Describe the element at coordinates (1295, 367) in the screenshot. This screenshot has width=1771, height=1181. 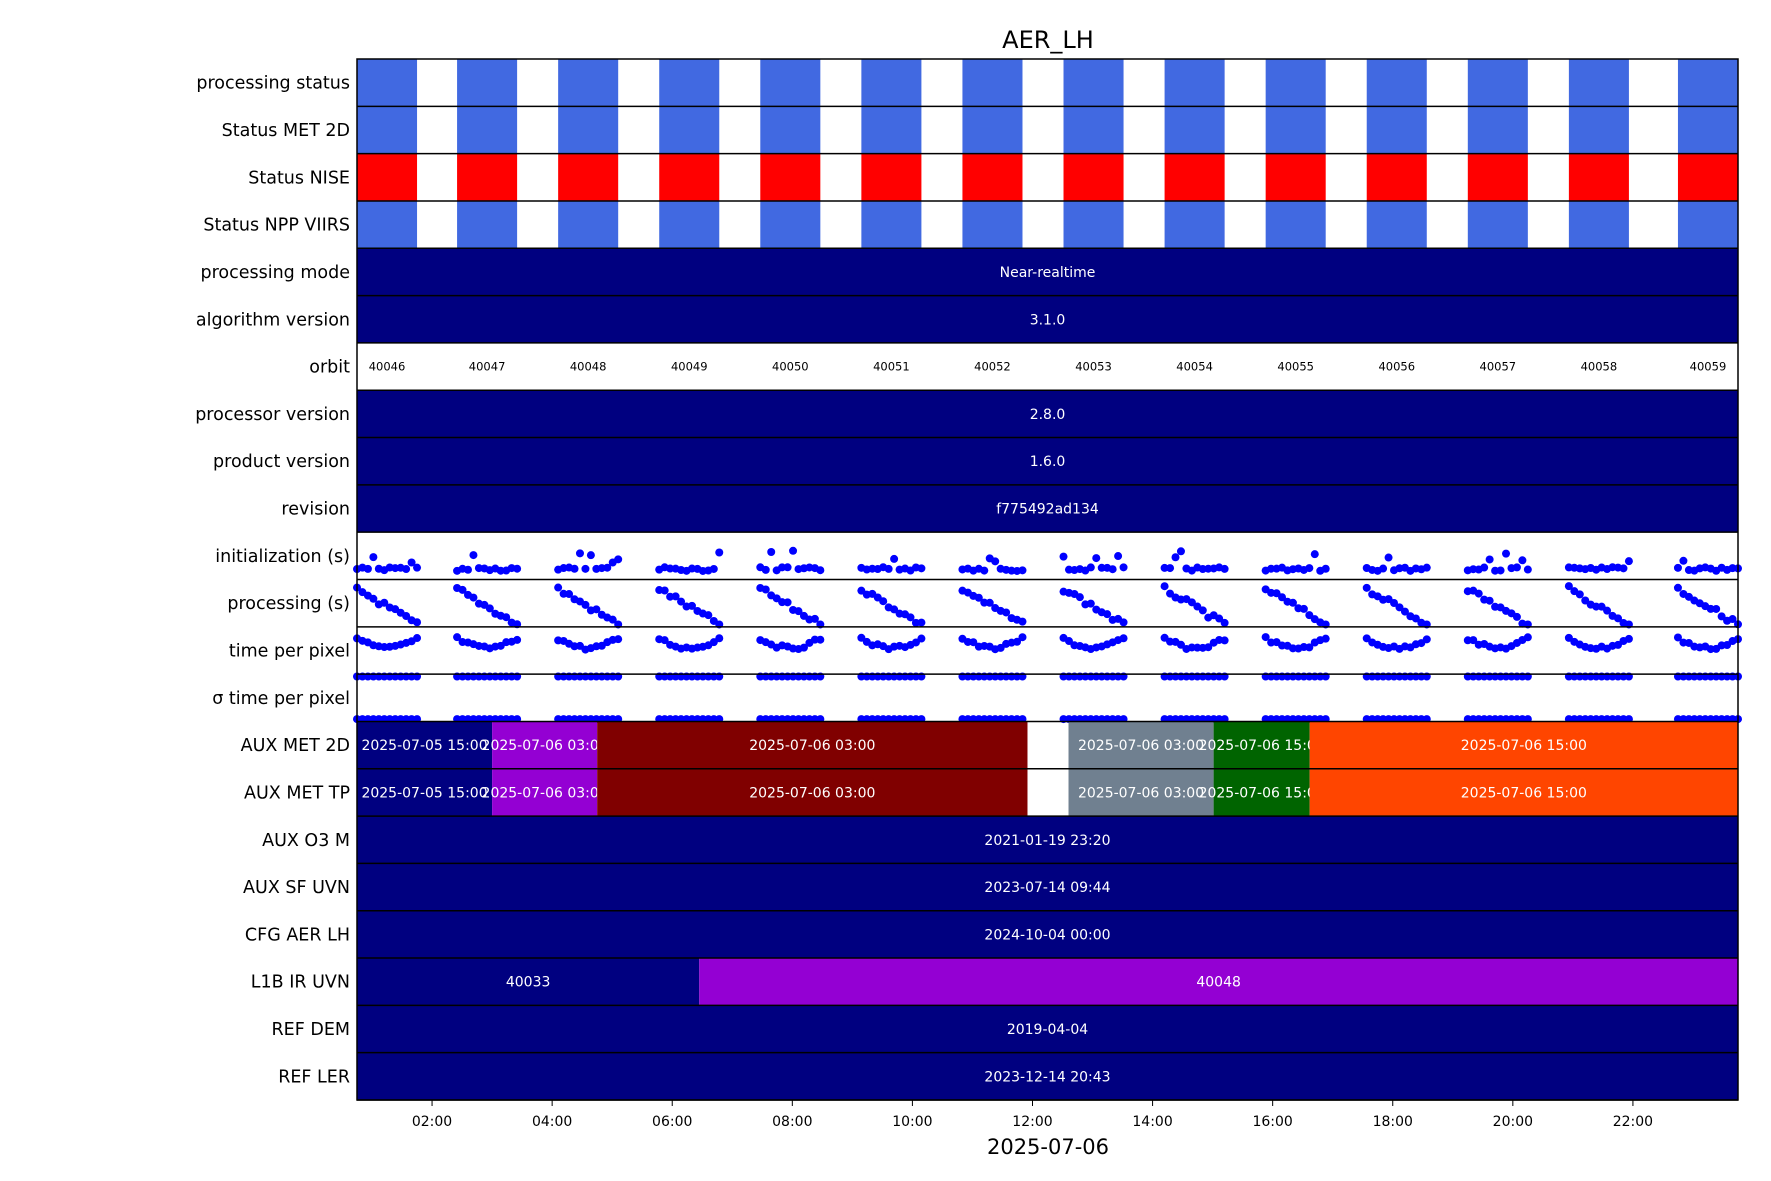
I see `orbit-label: 40055` at that location.